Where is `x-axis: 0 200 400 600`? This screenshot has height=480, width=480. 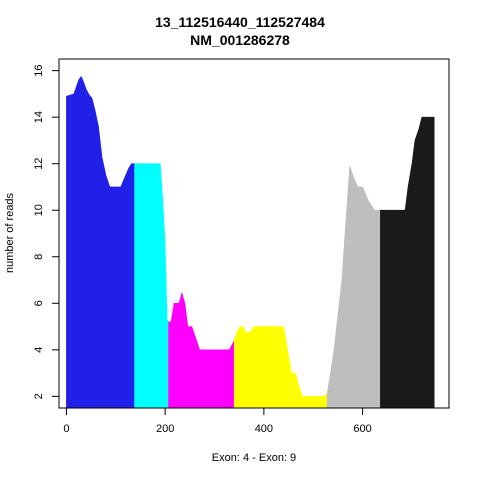 x-axis: 0 200 400 600 is located at coordinates (217, 421).